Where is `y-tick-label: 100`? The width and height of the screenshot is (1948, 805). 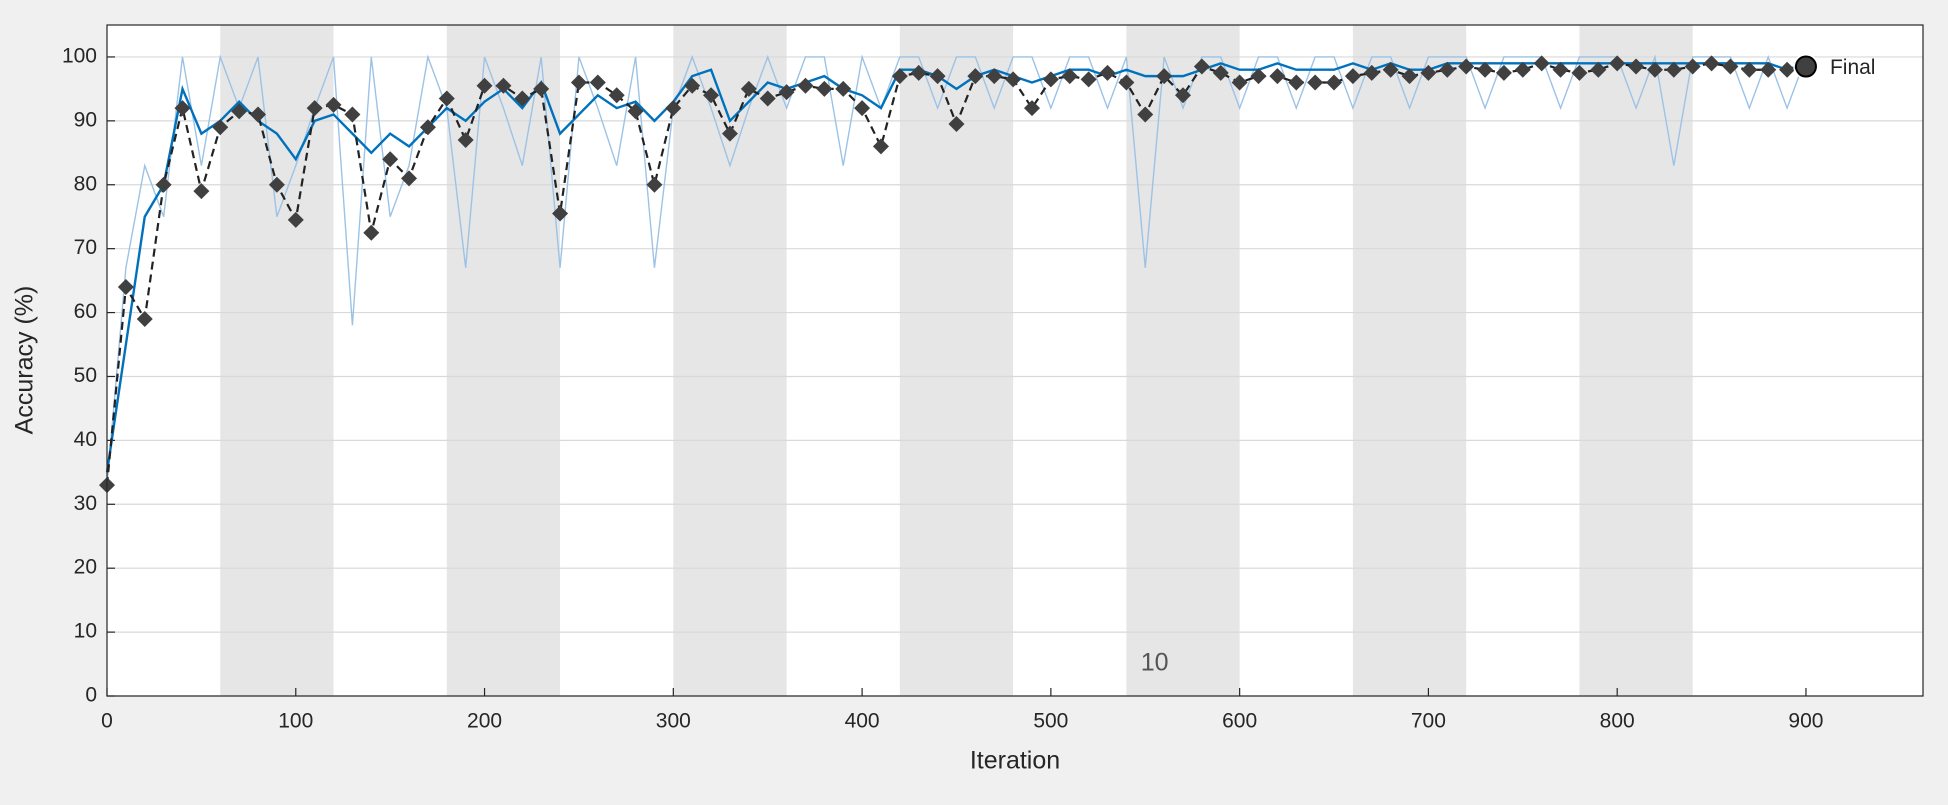 y-tick-label: 100 is located at coordinates (79, 55).